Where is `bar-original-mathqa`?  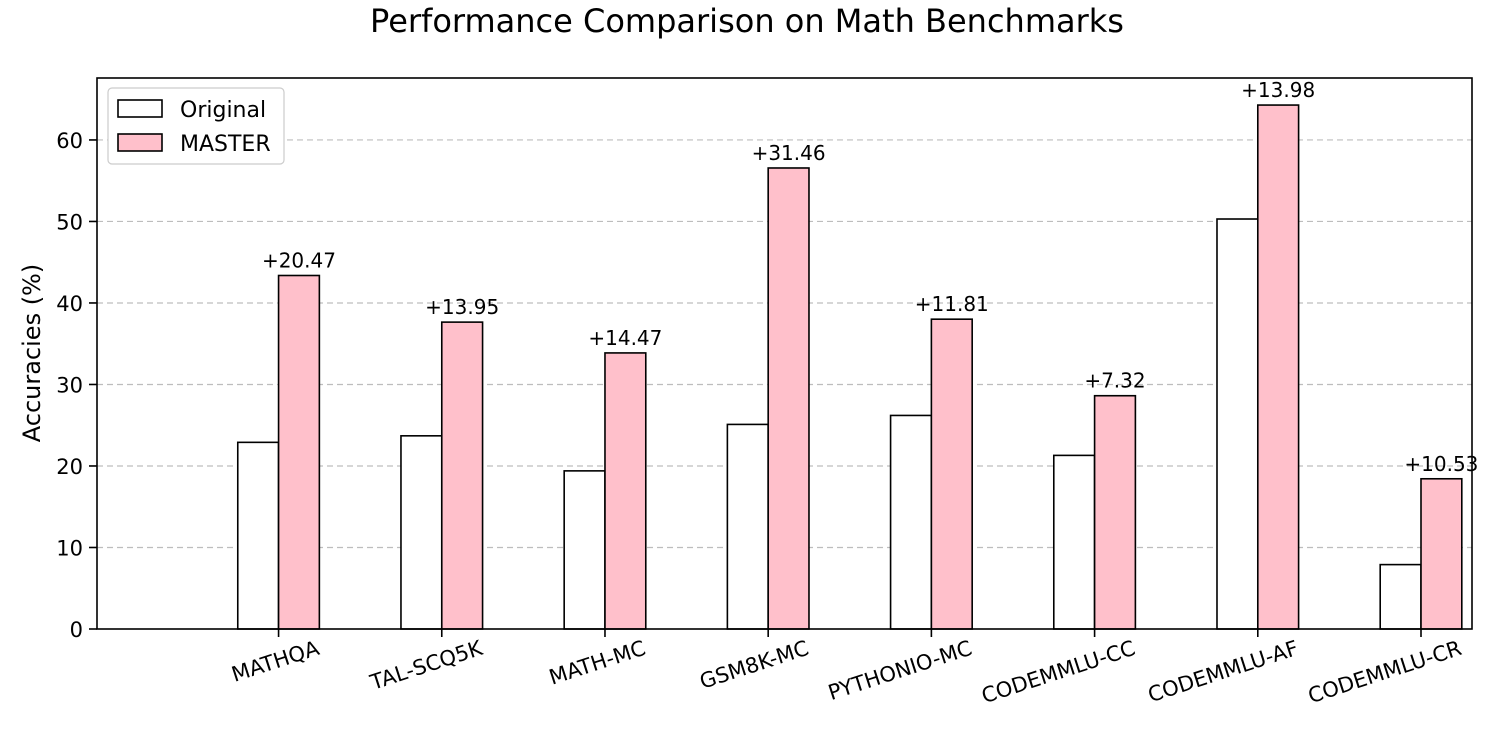
bar-original-mathqa is located at coordinates (258, 535).